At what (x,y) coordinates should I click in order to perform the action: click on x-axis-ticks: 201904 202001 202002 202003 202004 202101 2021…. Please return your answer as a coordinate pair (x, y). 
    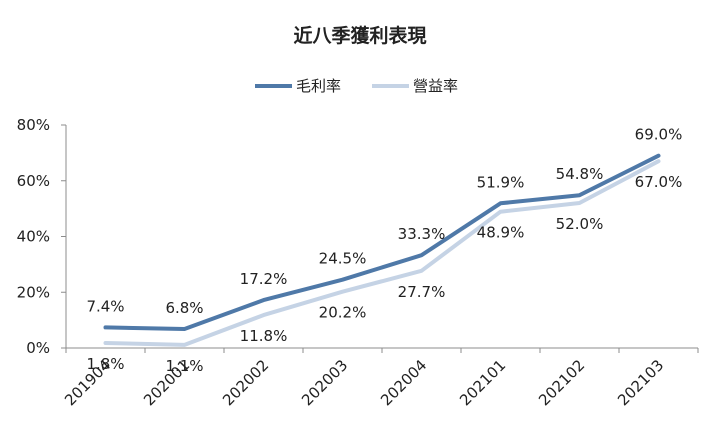
    Looking at the image, I should click on (380, 378).